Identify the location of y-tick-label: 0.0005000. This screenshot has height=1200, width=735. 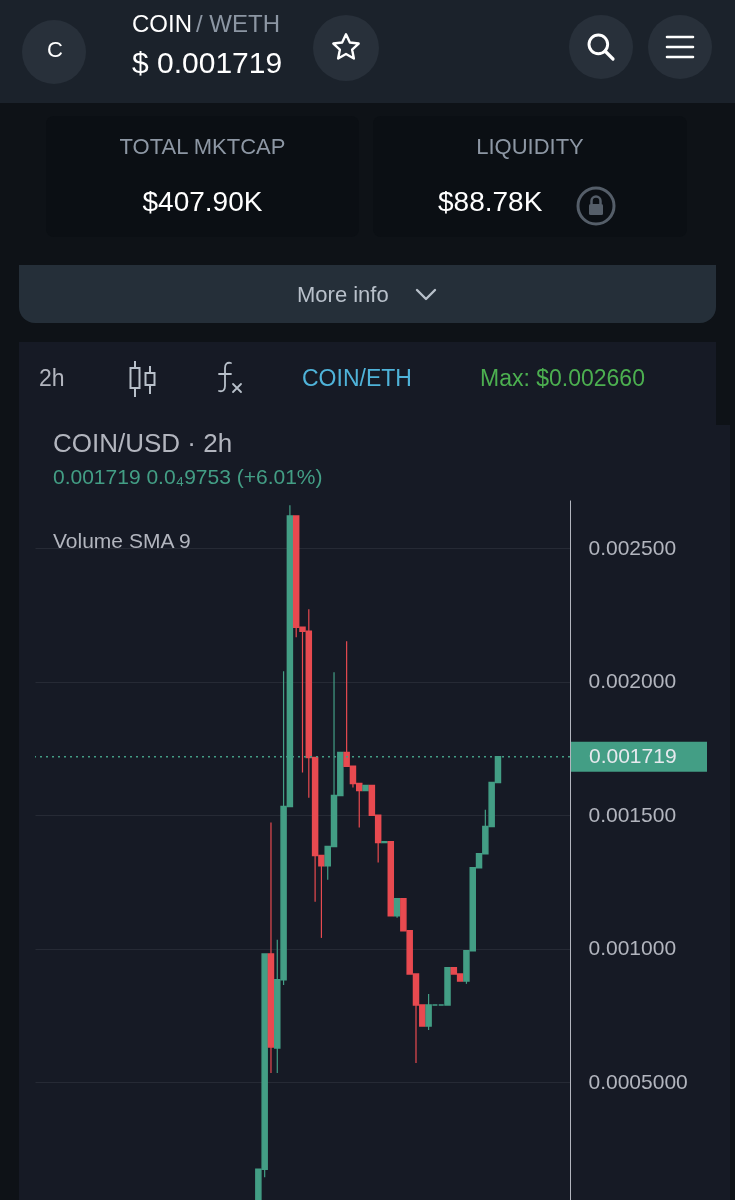
(638, 1081).